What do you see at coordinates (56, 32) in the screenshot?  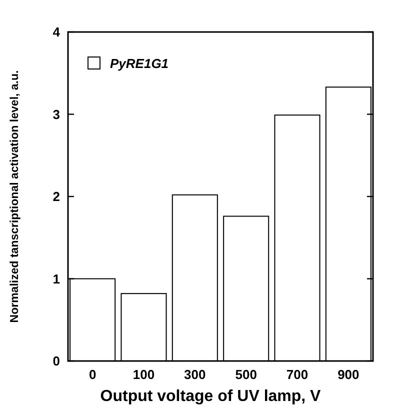 I see `y-tick-label: 4` at bounding box center [56, 32].